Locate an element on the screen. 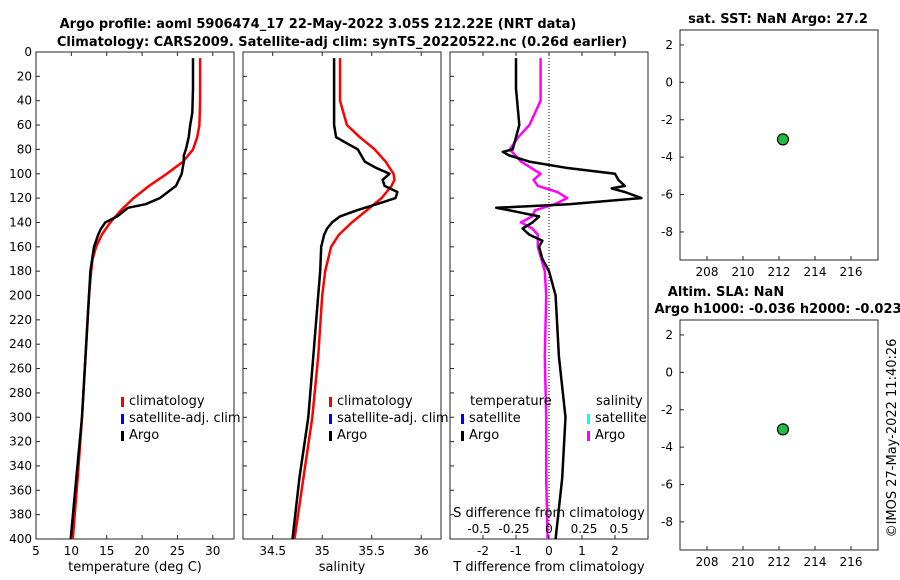  top-tick-label: 0 is located at coordinates (549, 529).